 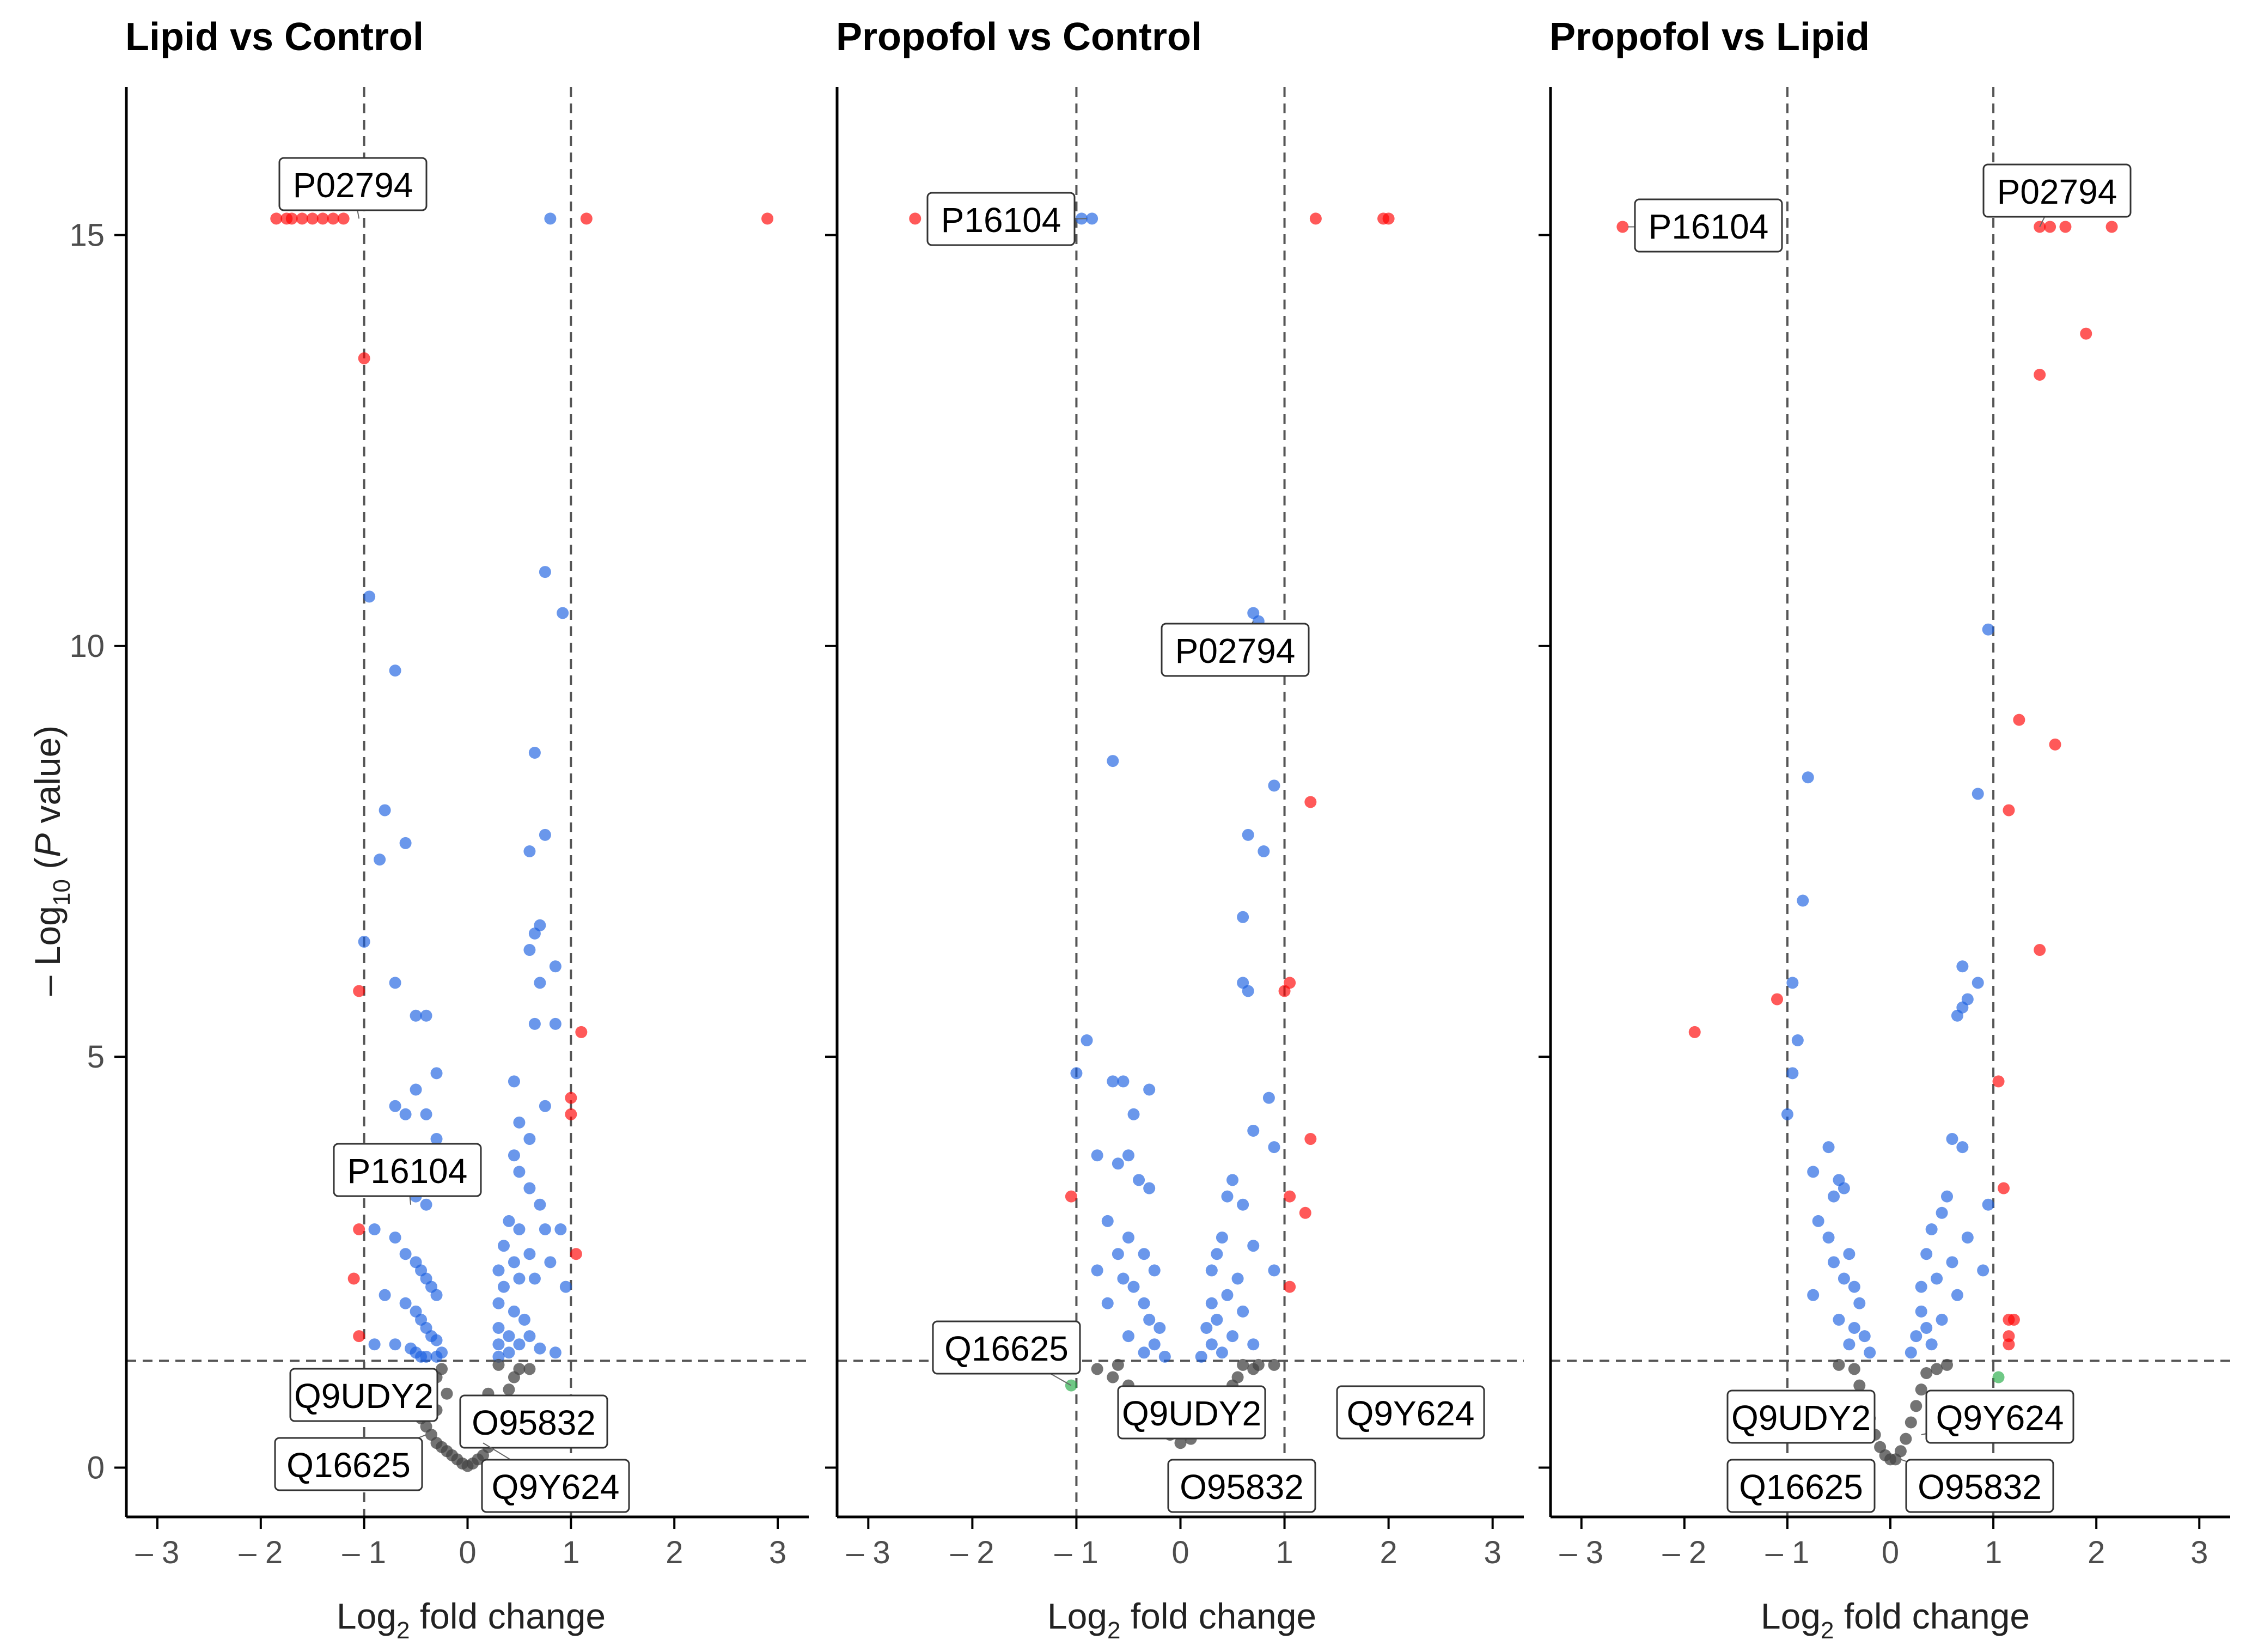 What do you see at coordinates (1684, 1552) in the screenshot?
I see `x-tick-label: – 2` at bounding box center [1684, 1552].